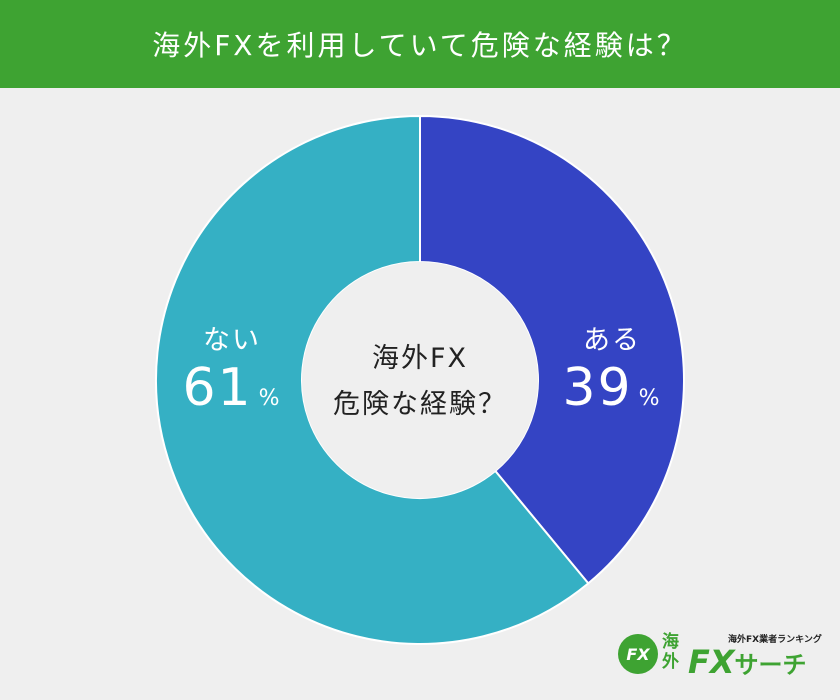 This screenshot has height=700, width=840. Describe the element at coordinates (597, 388) in the screenshot. I see `slice-value-yes-number: 39` at that location.